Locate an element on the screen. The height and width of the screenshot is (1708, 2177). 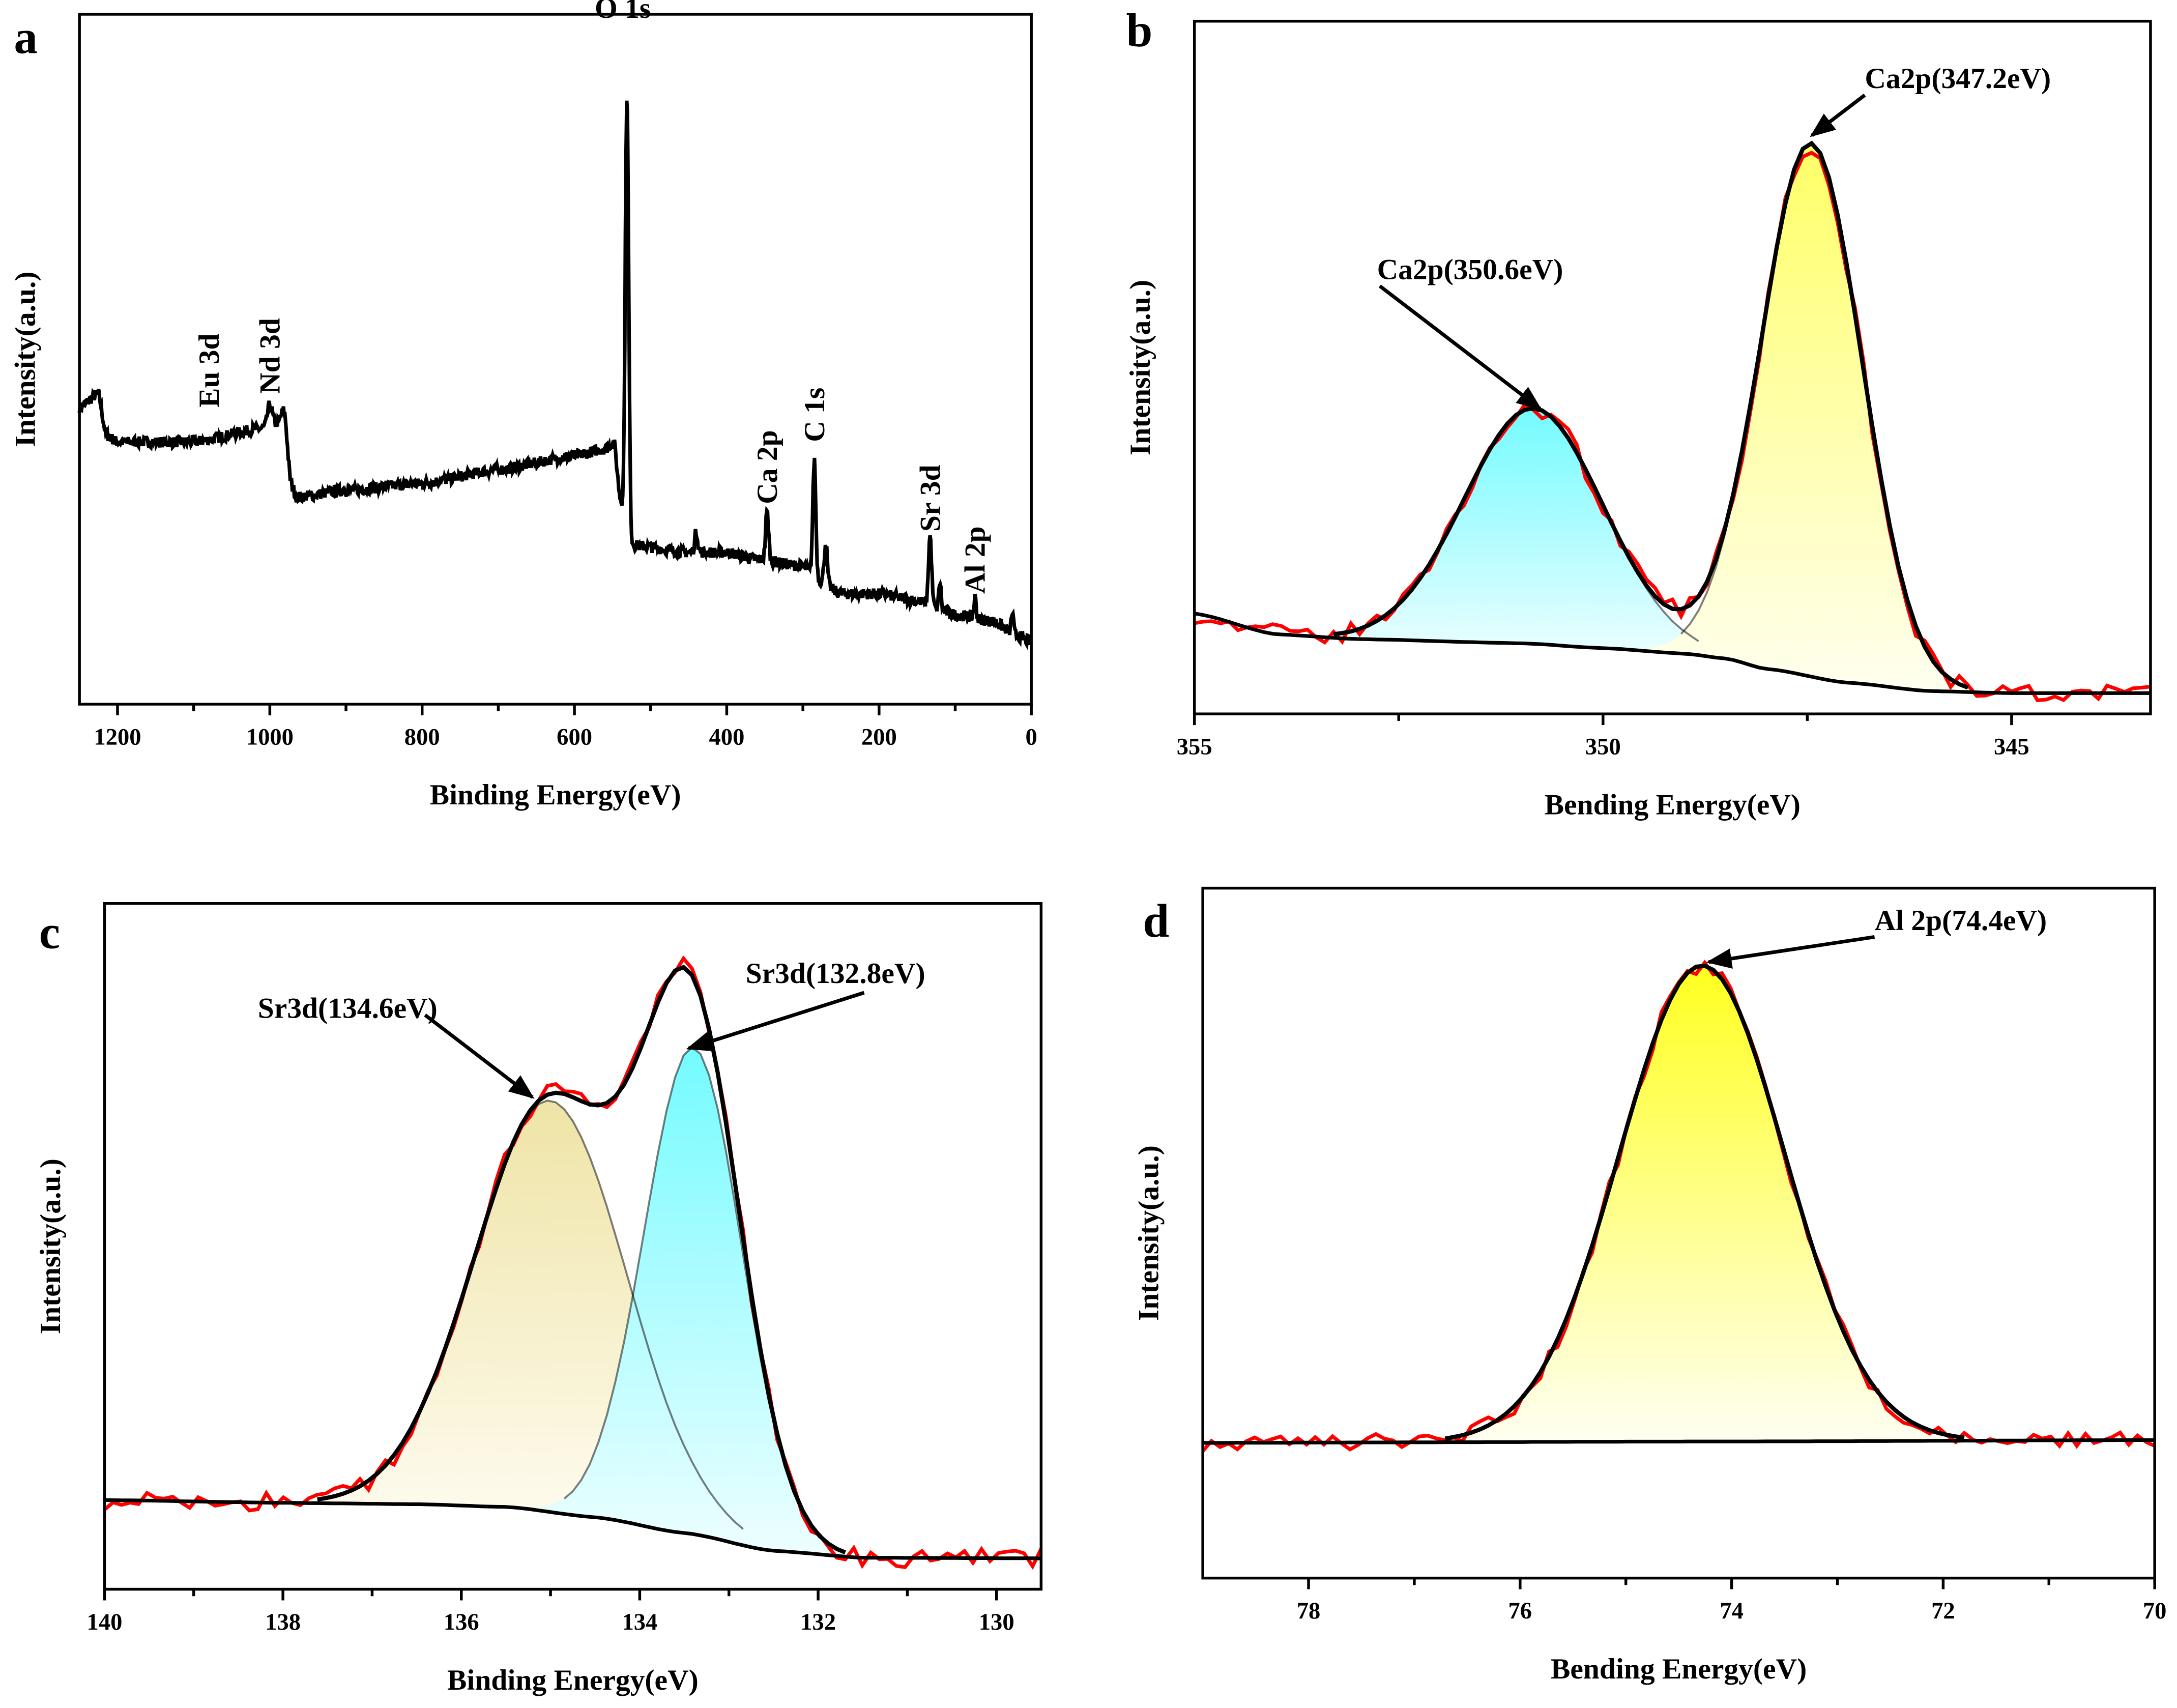
peak-label: Ca 2p is located at coordinates (767, 467).